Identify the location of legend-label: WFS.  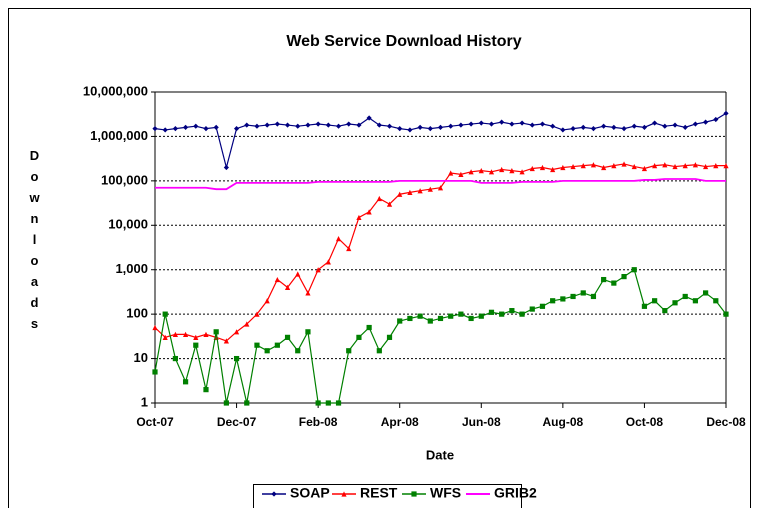
(445, 493).